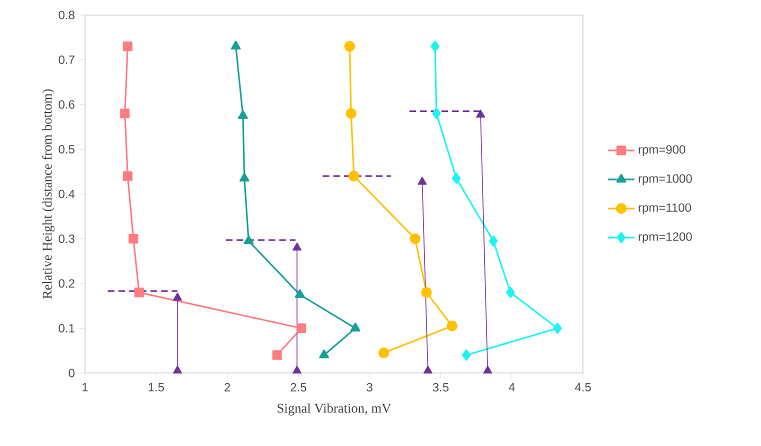  I want to click on y-tick-label: 0.8, so click(66, 15).